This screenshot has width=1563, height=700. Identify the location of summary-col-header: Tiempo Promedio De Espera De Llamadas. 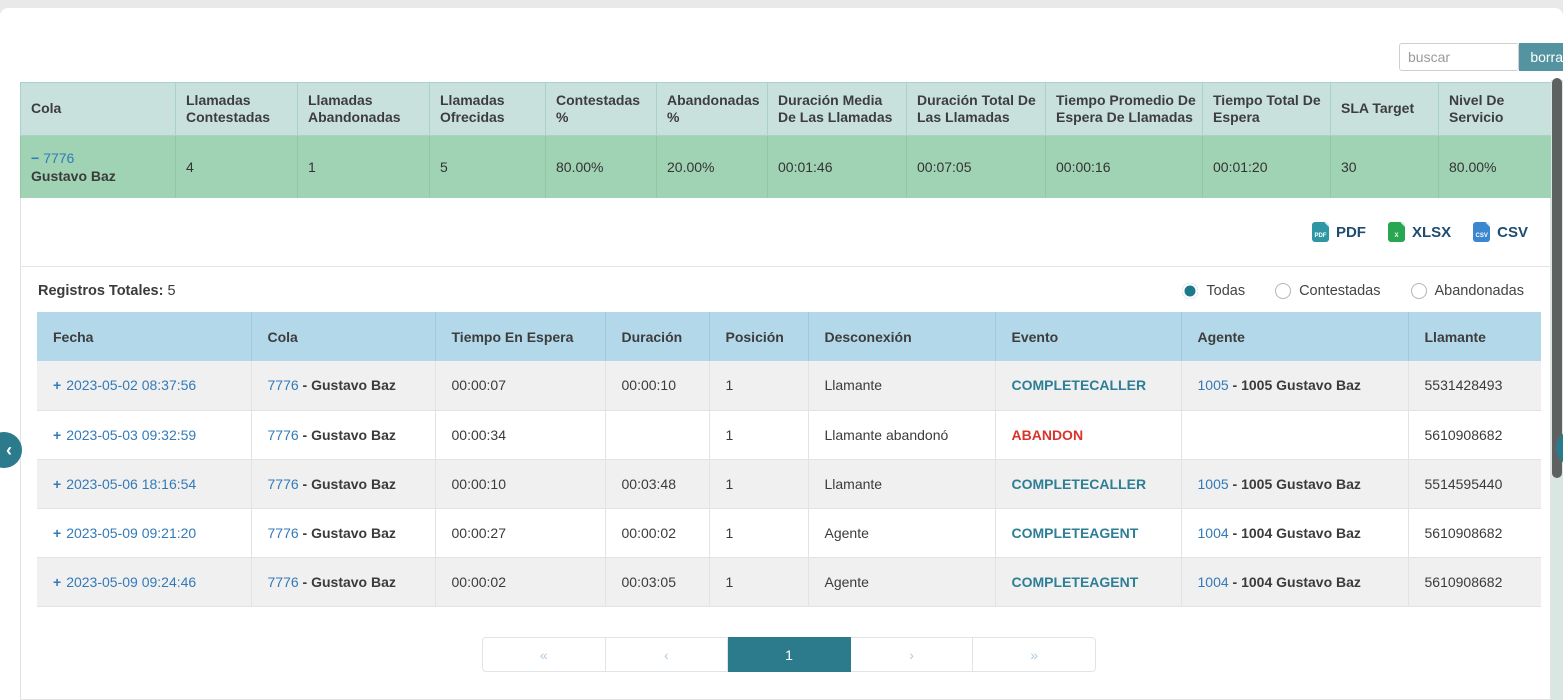
(1124, 109).